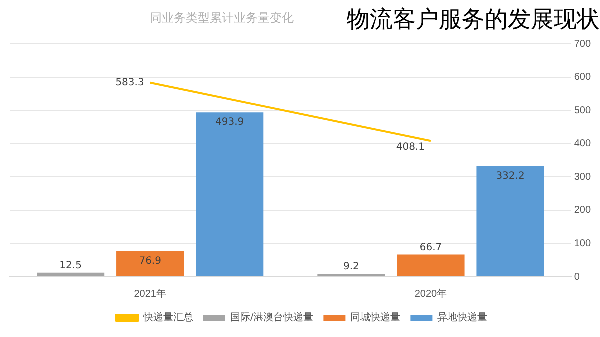 This screenshot has height=337, width=600. Describe the element at coordinates (431, 294) in the screenshot. I see `x-tick-label: 2020年` at that location.